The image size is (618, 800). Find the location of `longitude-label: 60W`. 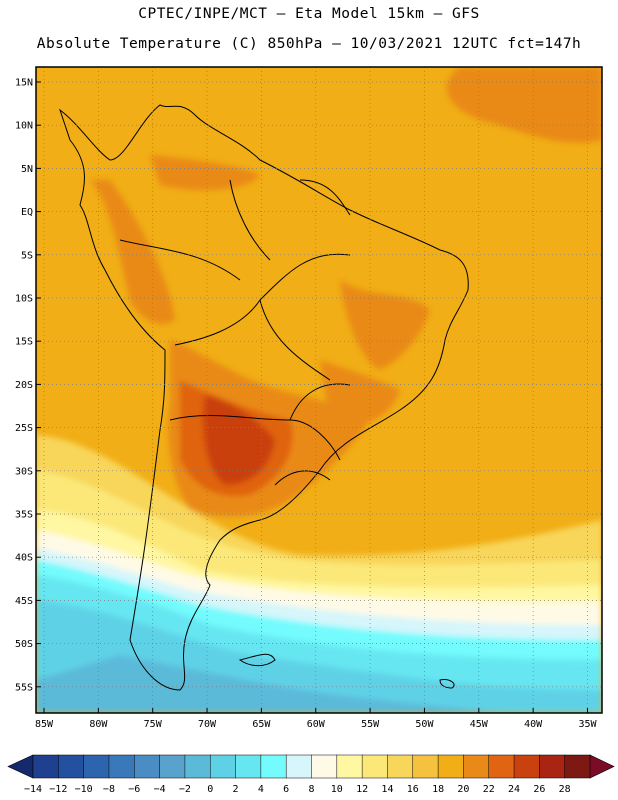

longitude-label: 60W is located at coordinates (316, 724).